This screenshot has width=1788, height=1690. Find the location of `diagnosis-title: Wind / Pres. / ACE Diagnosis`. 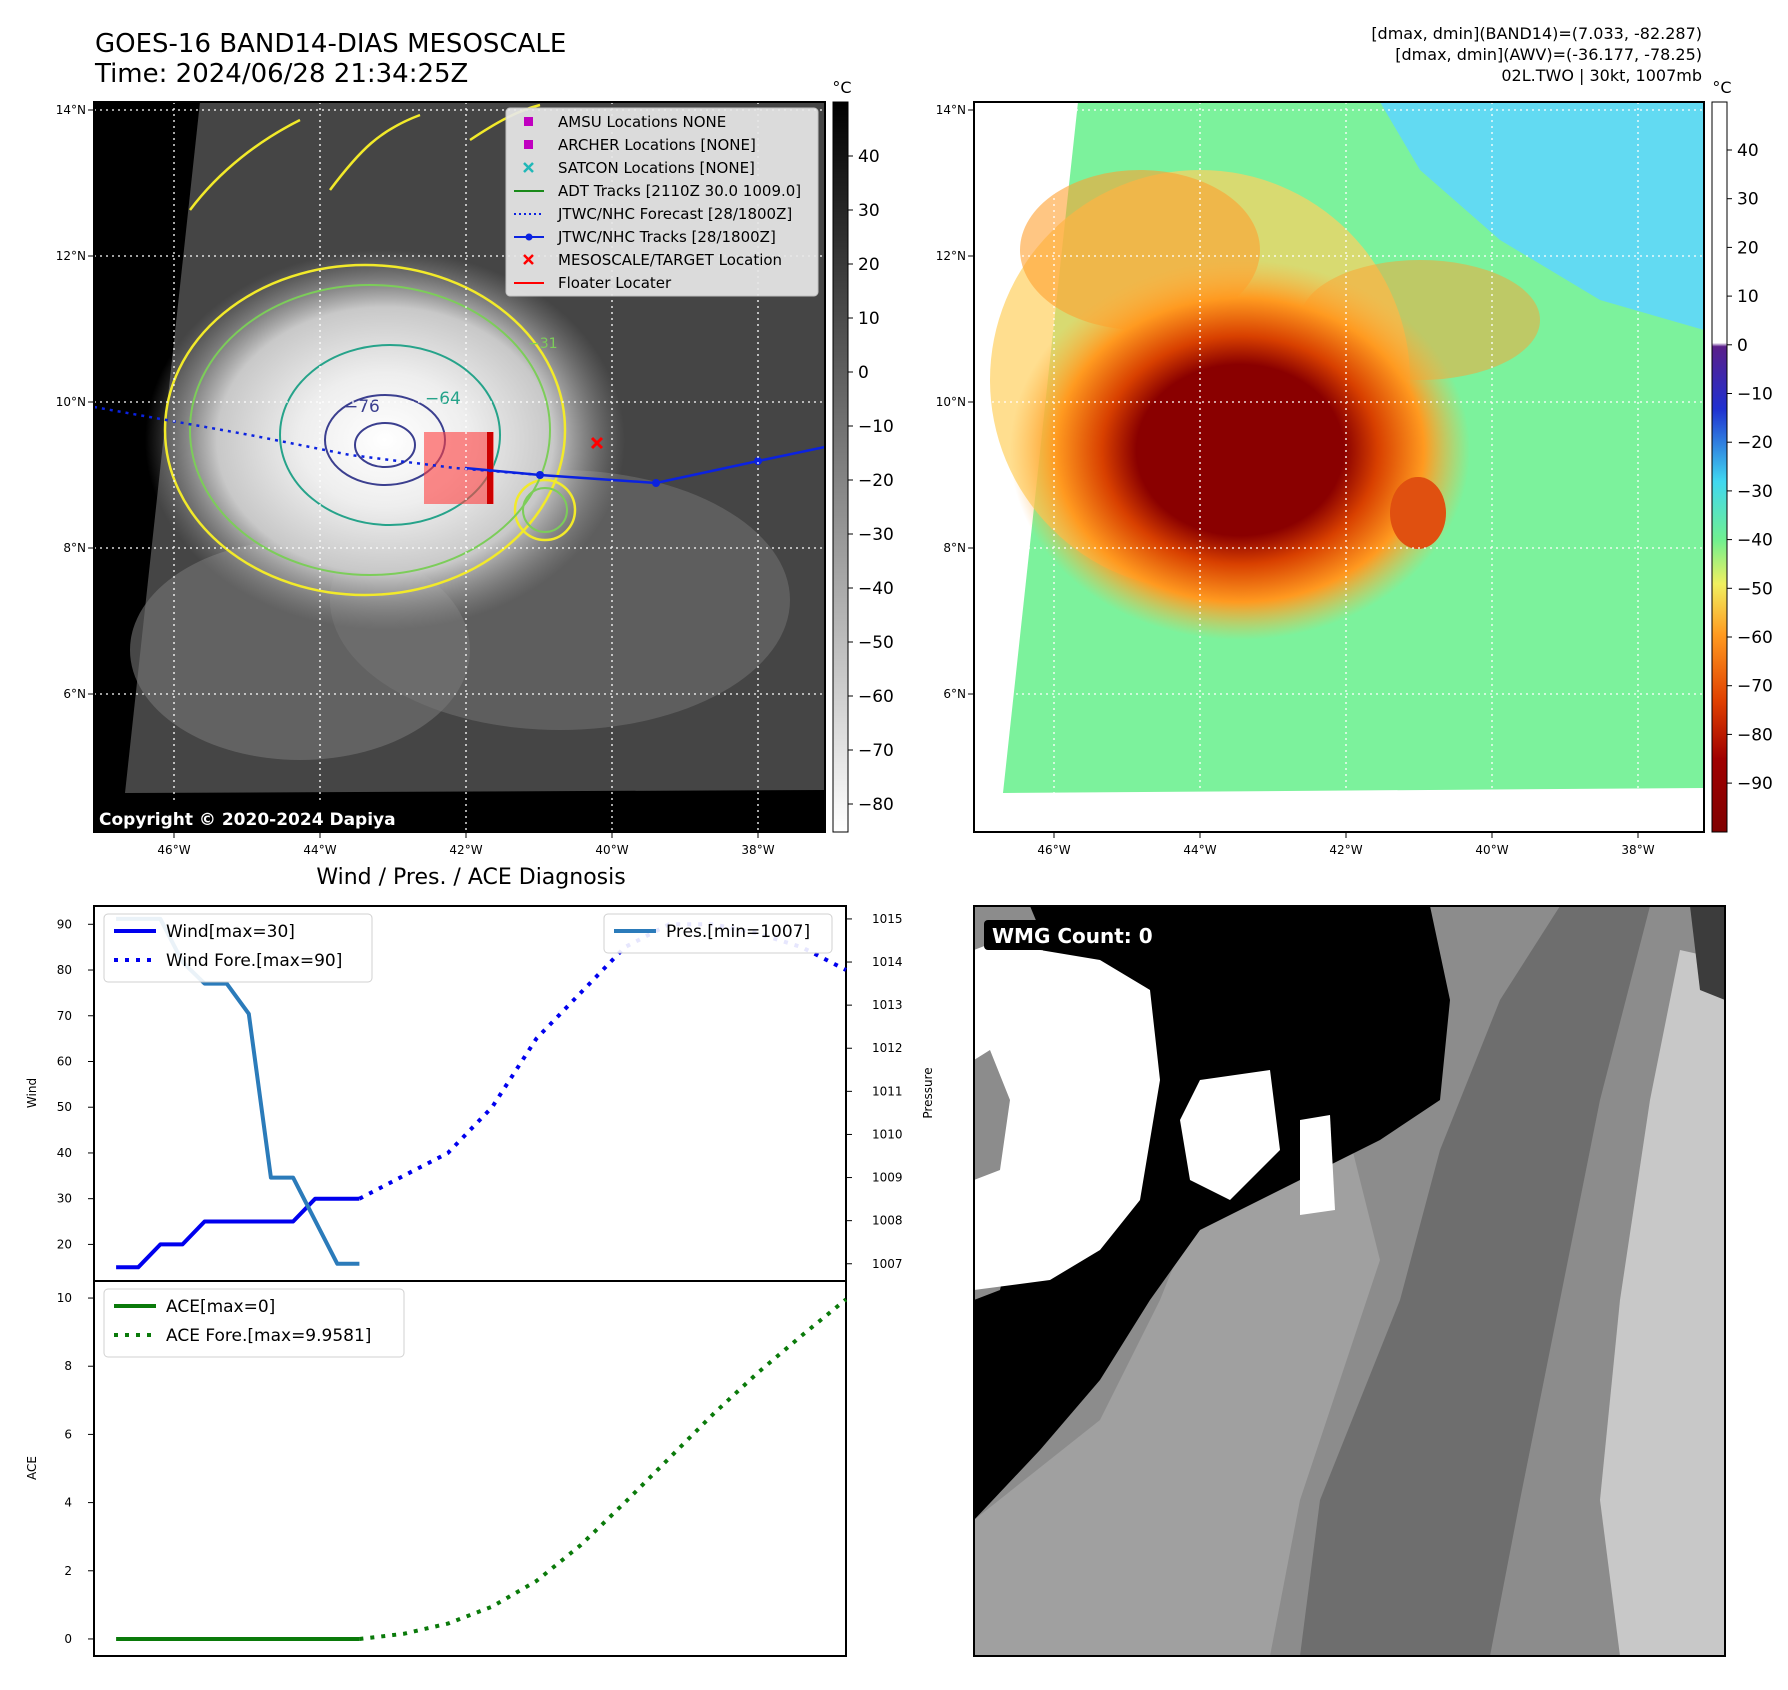

diagnosis-title: Wind / Pres. / ACE Diagnosis is located at coordinates (470, 877).